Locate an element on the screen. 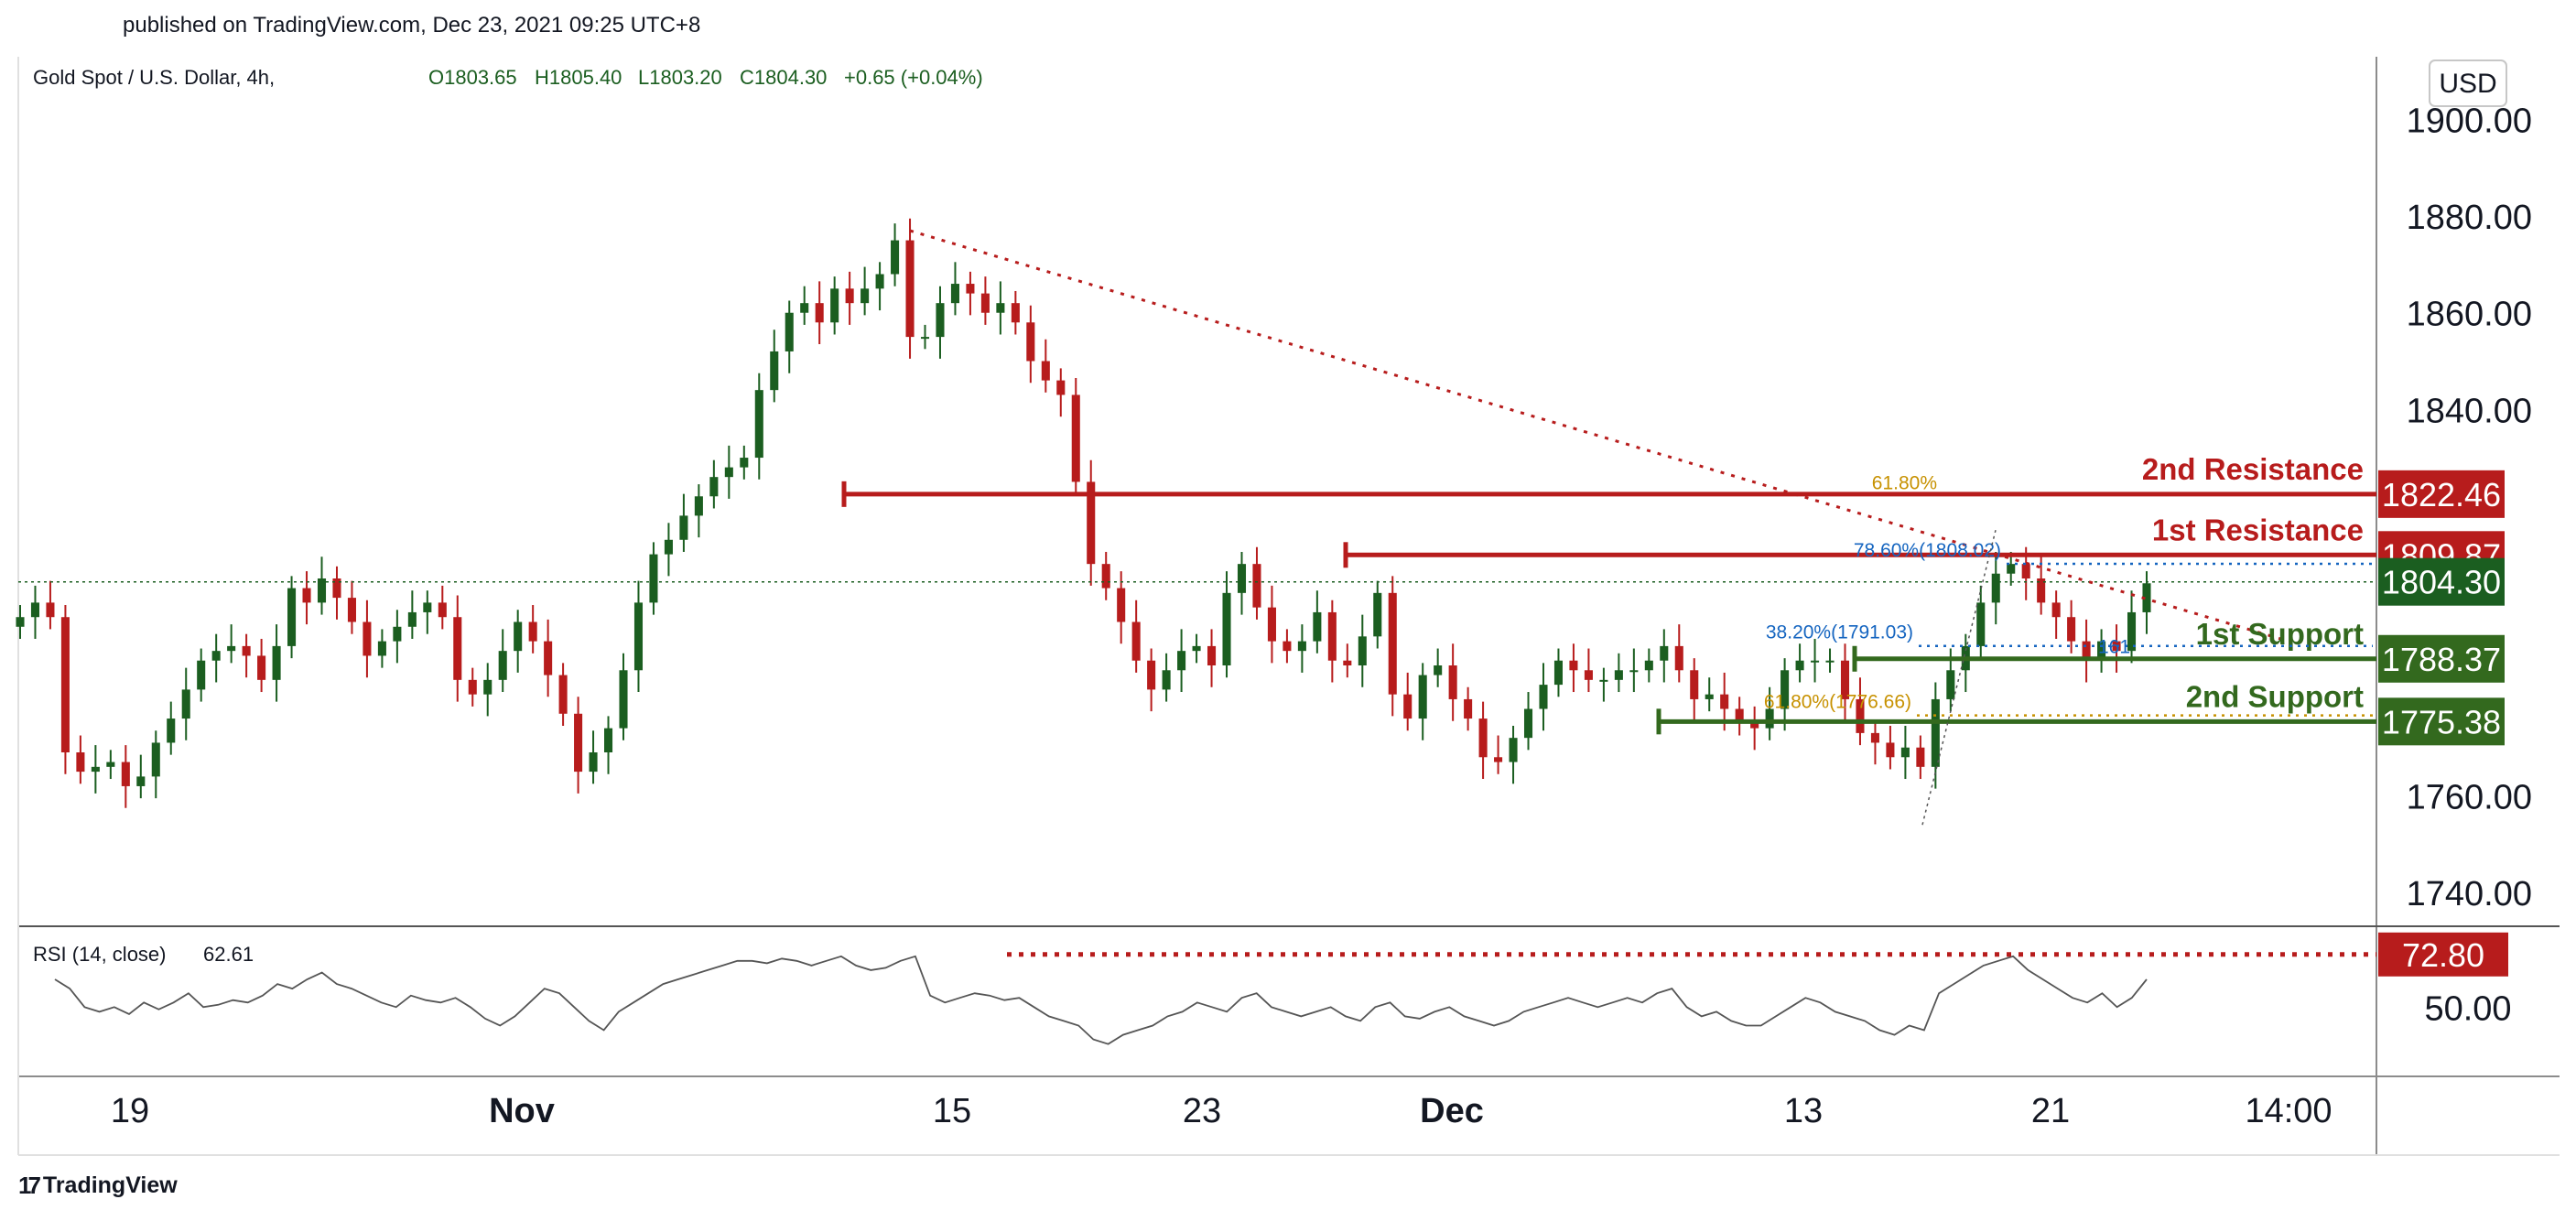  fib-level-label: 78.60%(1808.02) is located at coordinates (1928, 550).